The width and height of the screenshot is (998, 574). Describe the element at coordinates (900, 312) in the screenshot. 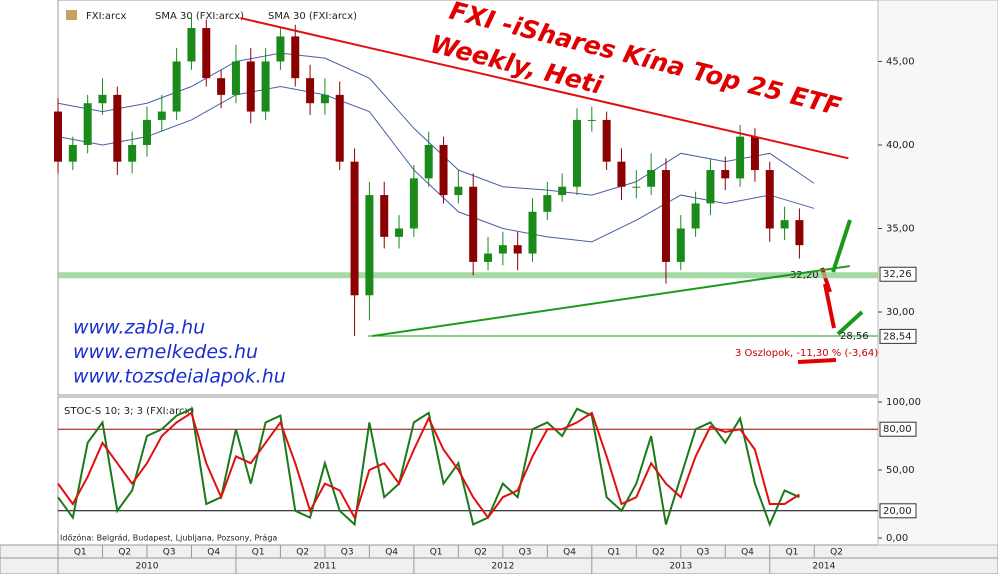

I see `y-tick-label: 30,00` at that location.